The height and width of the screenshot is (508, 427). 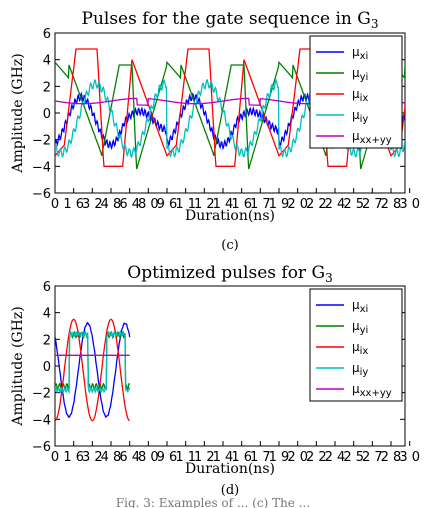 What do you see at coordinates (229, 274) in the screenshot?
I see `chart-title: Optimized pulses for G3` at bounding box center [229, 274].